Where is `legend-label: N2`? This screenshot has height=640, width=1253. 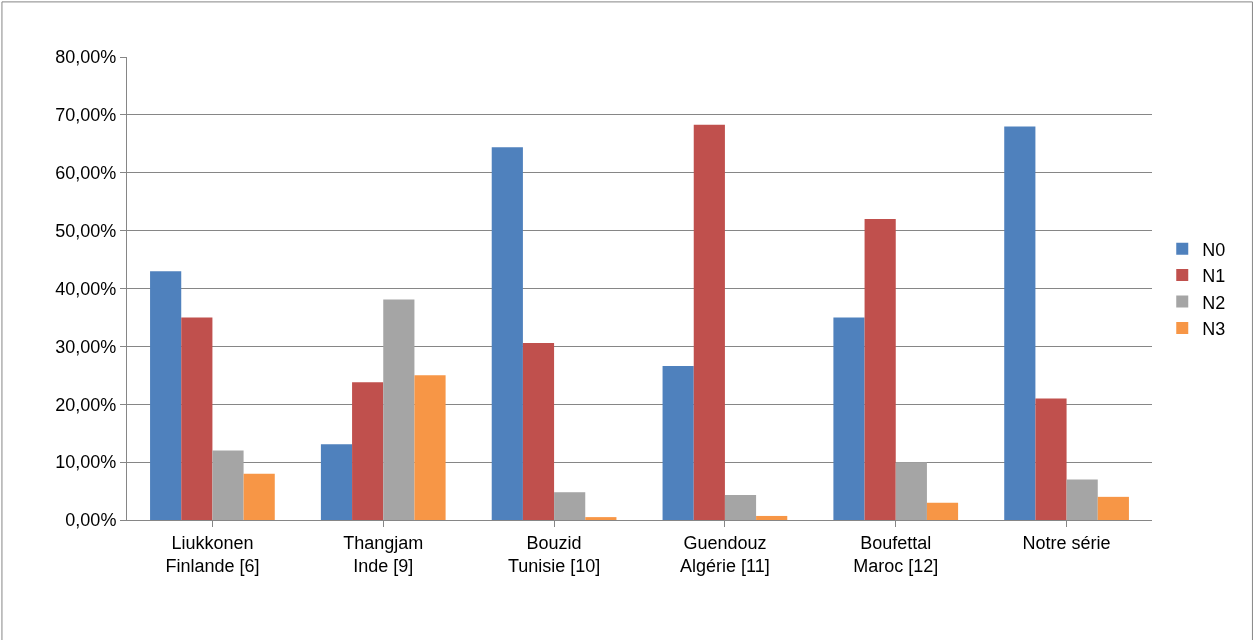 legend-label: N2 is located at coordinates (1214, 302).